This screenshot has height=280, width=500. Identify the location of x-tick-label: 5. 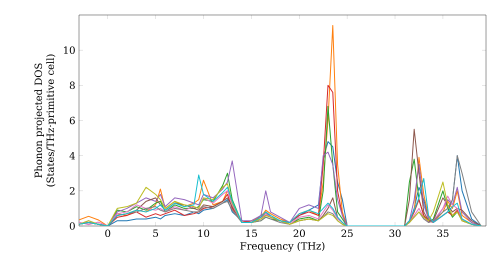
(155, 233).